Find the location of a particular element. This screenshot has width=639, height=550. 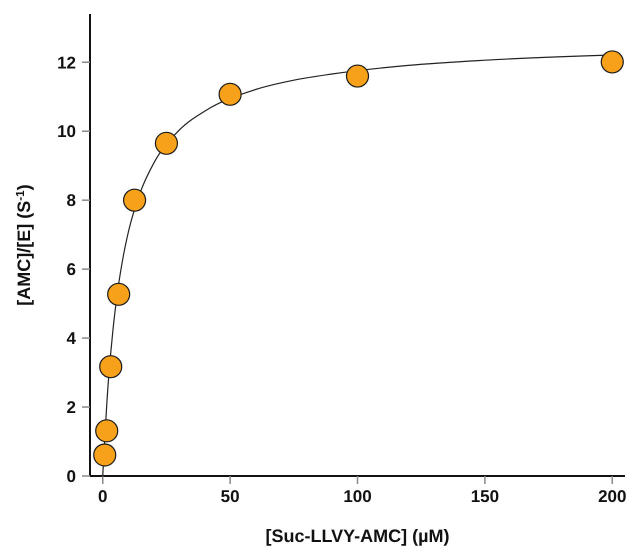

y-tick-label: 6 is located at coordinates (71, 270).